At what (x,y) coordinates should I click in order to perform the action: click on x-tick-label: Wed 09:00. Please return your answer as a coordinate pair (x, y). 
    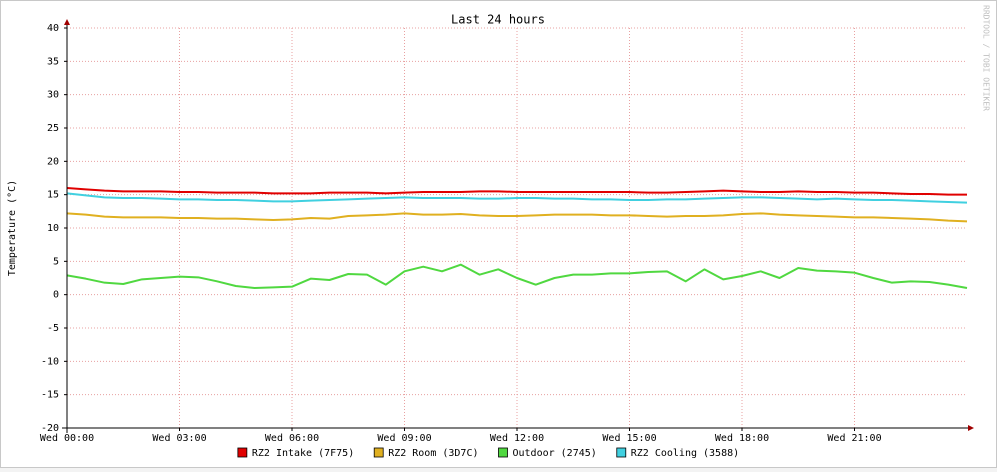
    Looking at the image, I should click on (404, 438).